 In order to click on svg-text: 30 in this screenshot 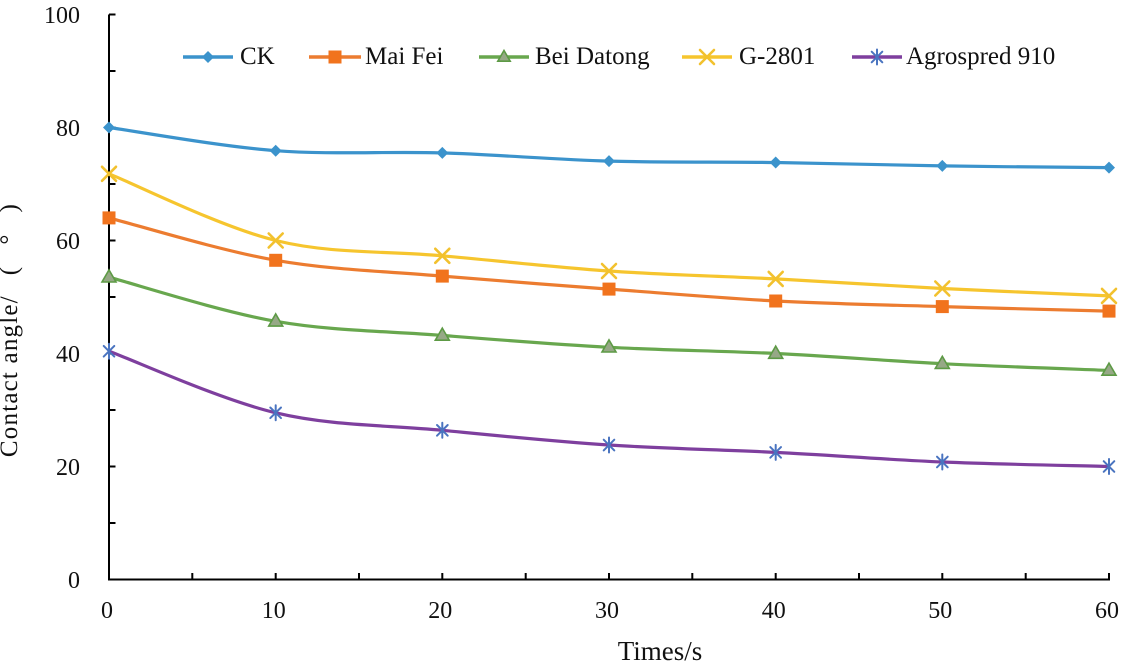, I will do `click(607, 611)`.